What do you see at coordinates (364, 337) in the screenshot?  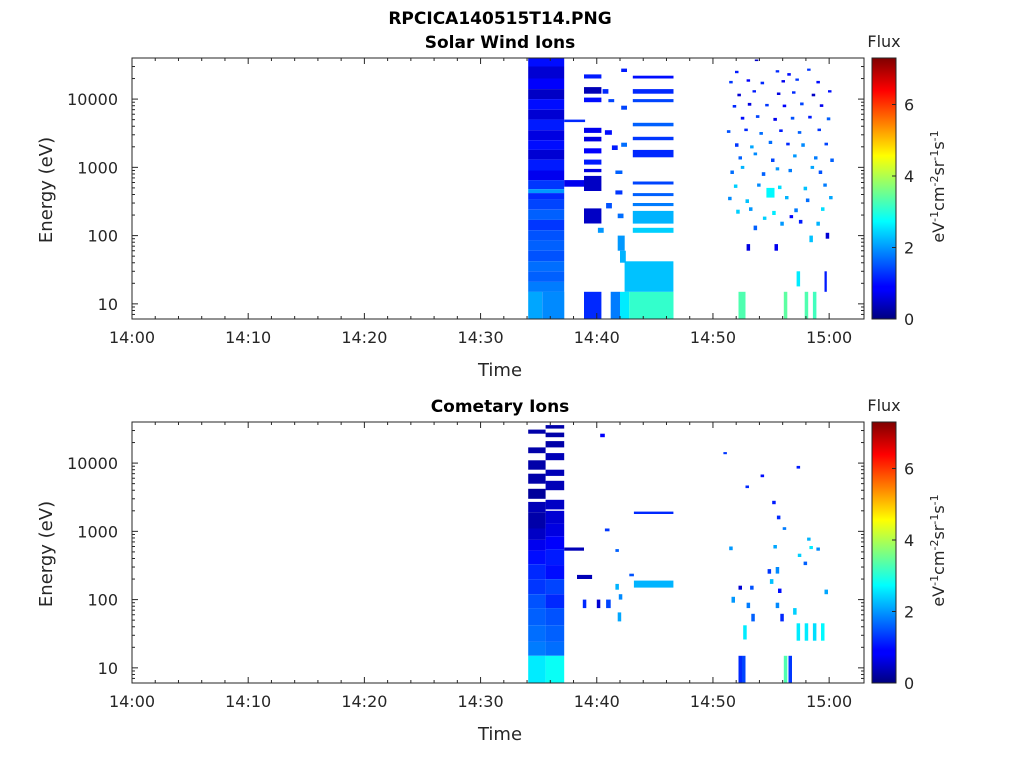 I see `x-tick-label: 14:20` at bounding box center [364, 337].